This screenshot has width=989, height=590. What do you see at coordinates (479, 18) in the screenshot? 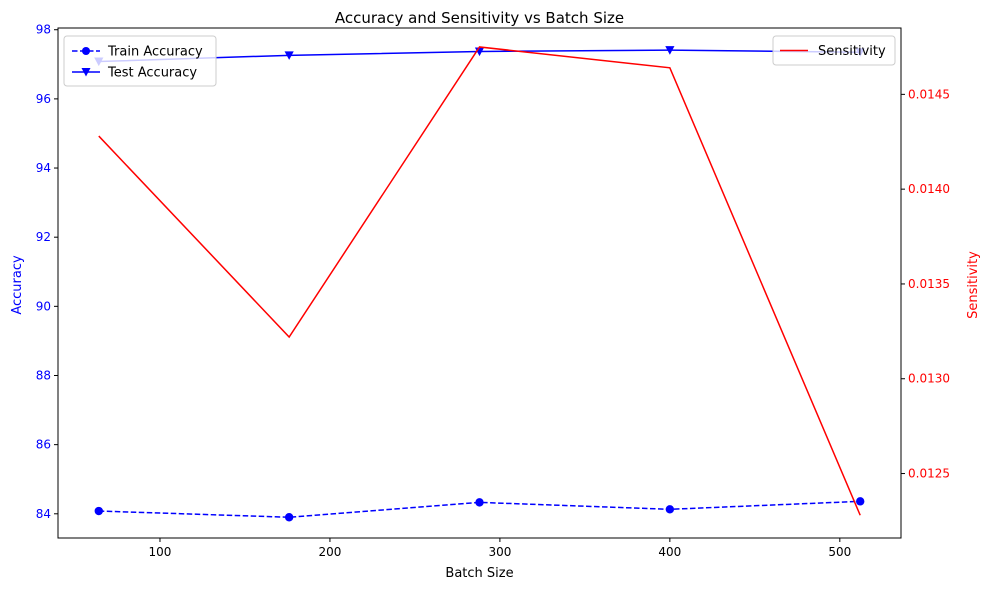
I see `chart-title: Accuracy and Sensitivity vs Batch Size` at bounding box center [479, 18].